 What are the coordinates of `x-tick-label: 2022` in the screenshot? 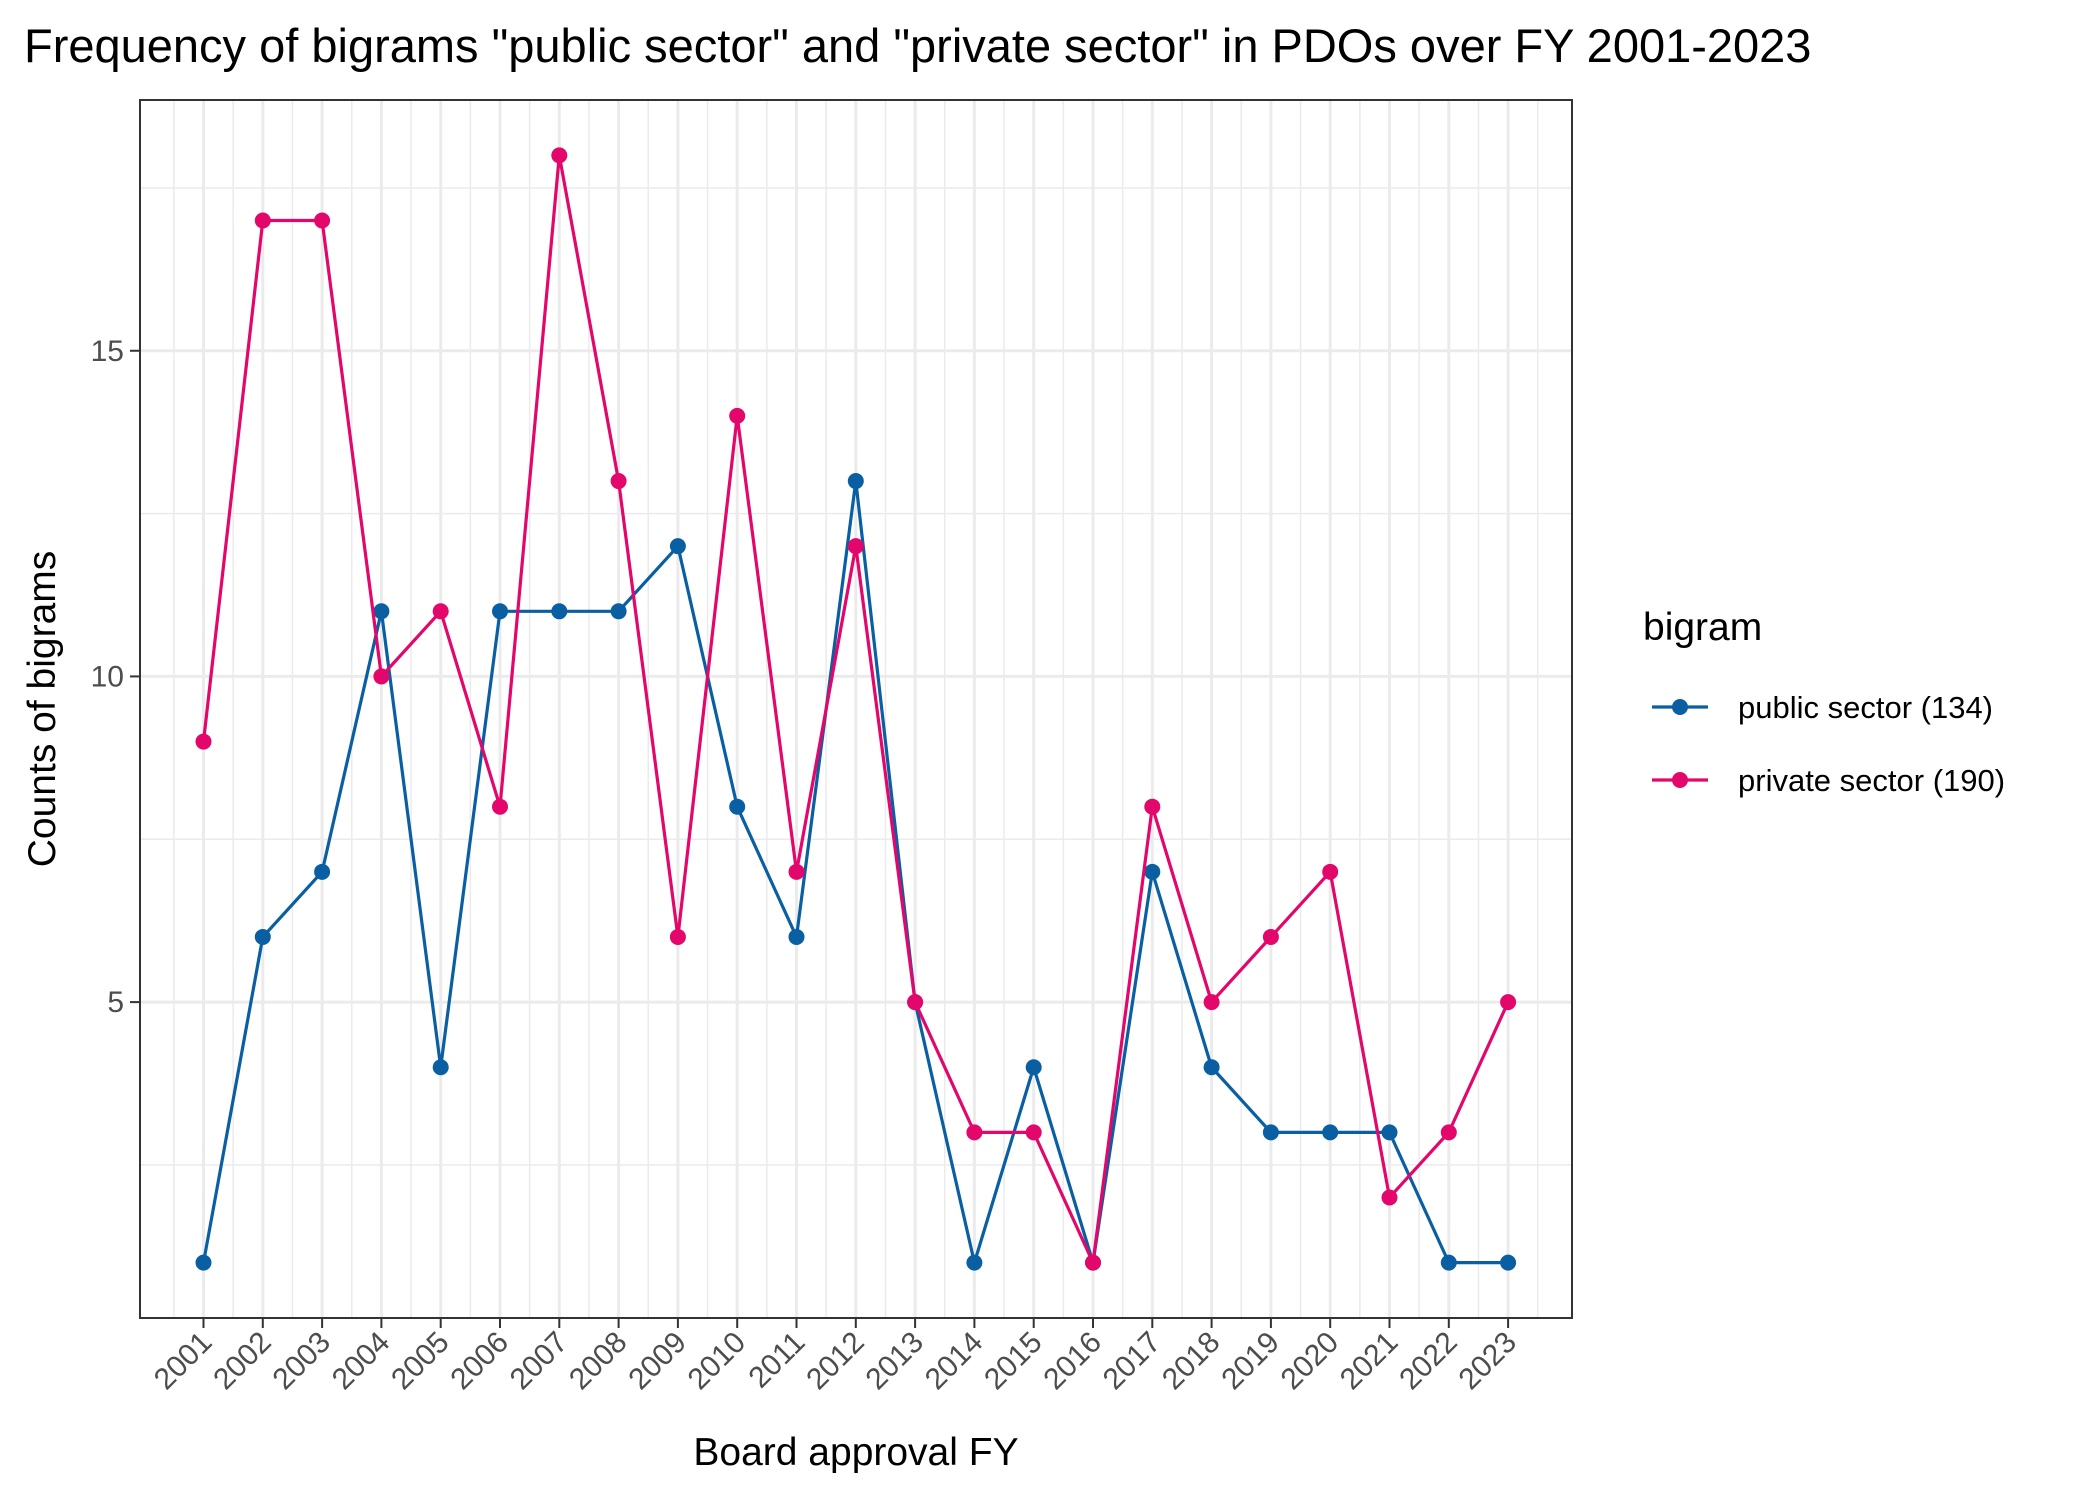 It's located at (1428, 1361).